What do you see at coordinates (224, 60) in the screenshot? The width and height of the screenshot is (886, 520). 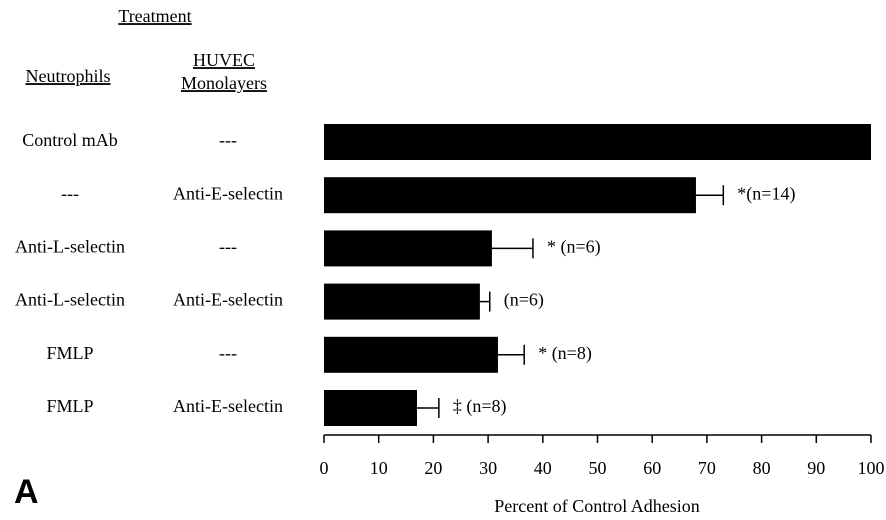 I see `column-header: HUVEC` at bounding box center [224, 60].